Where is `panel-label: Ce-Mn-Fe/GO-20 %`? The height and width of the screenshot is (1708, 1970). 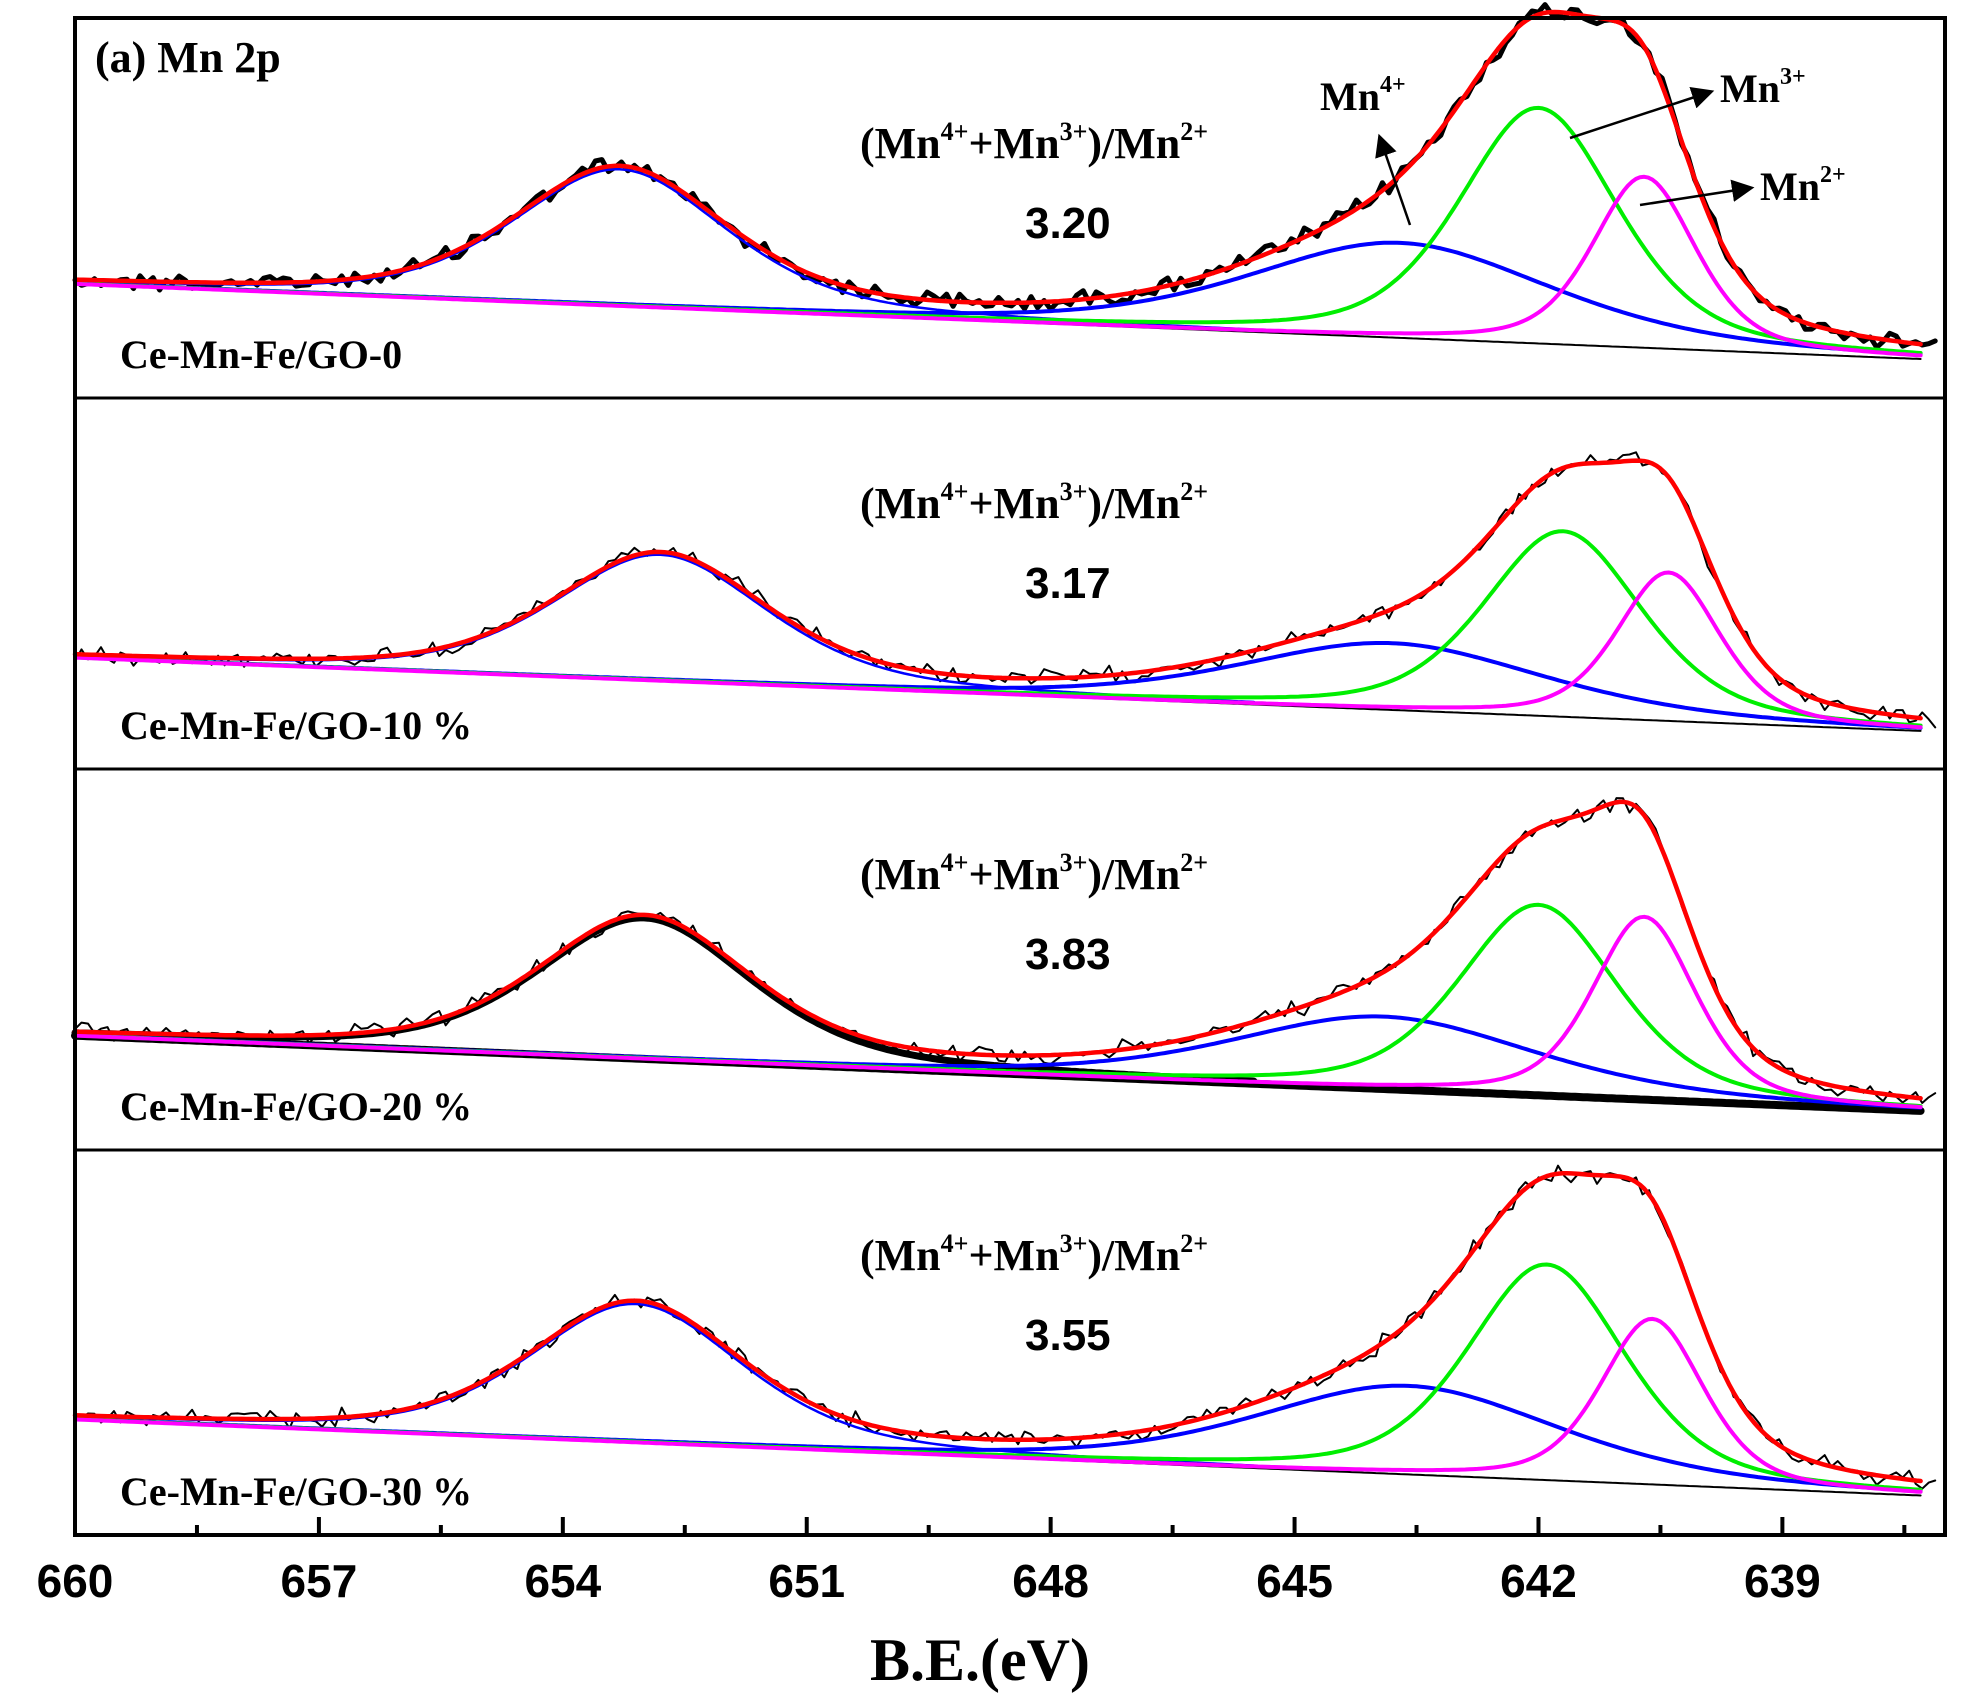
panel-label: Ce-Mn-Fe/GO-20 % is located at coordinates (296, 1106).